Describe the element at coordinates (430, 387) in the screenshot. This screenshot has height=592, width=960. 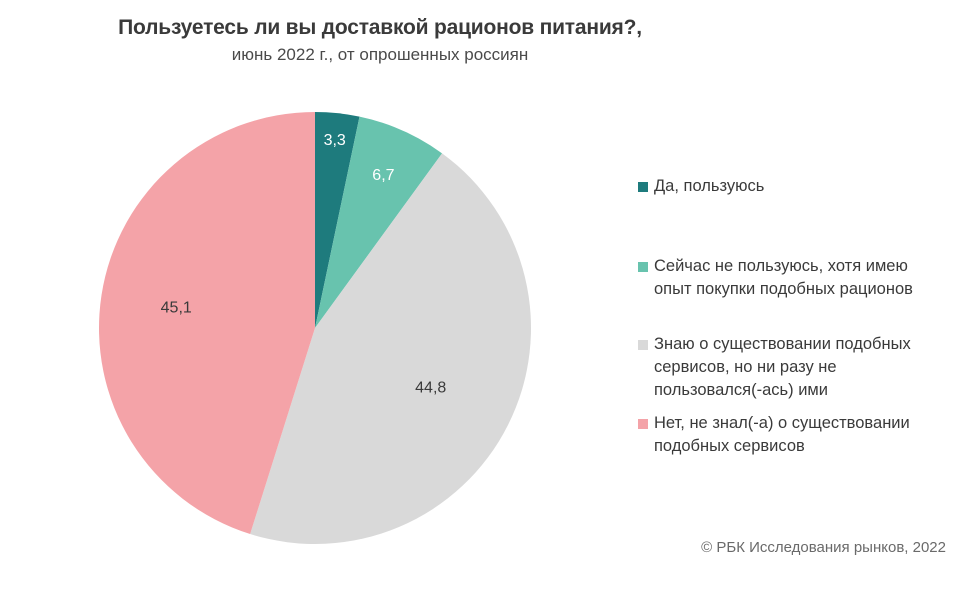
I see `data-label-aware-not-used: 44,8` at that location.